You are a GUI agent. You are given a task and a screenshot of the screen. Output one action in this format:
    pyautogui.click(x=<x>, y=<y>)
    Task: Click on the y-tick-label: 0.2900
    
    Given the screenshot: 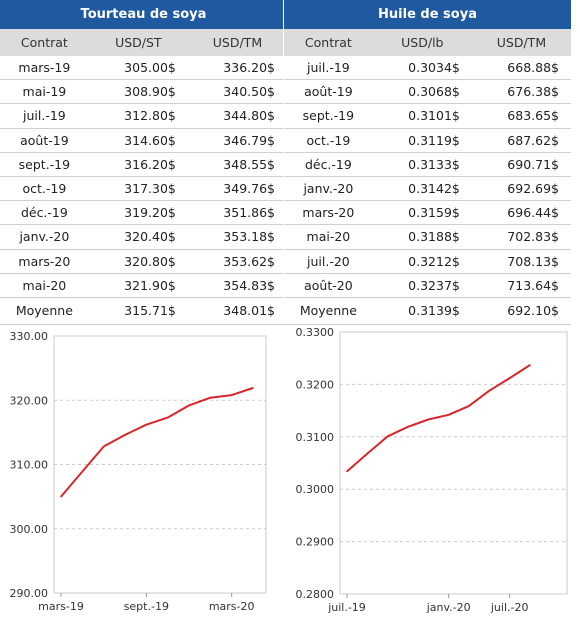 What is the action you would take?
    pyautogui.click(x=315, y=542)
    